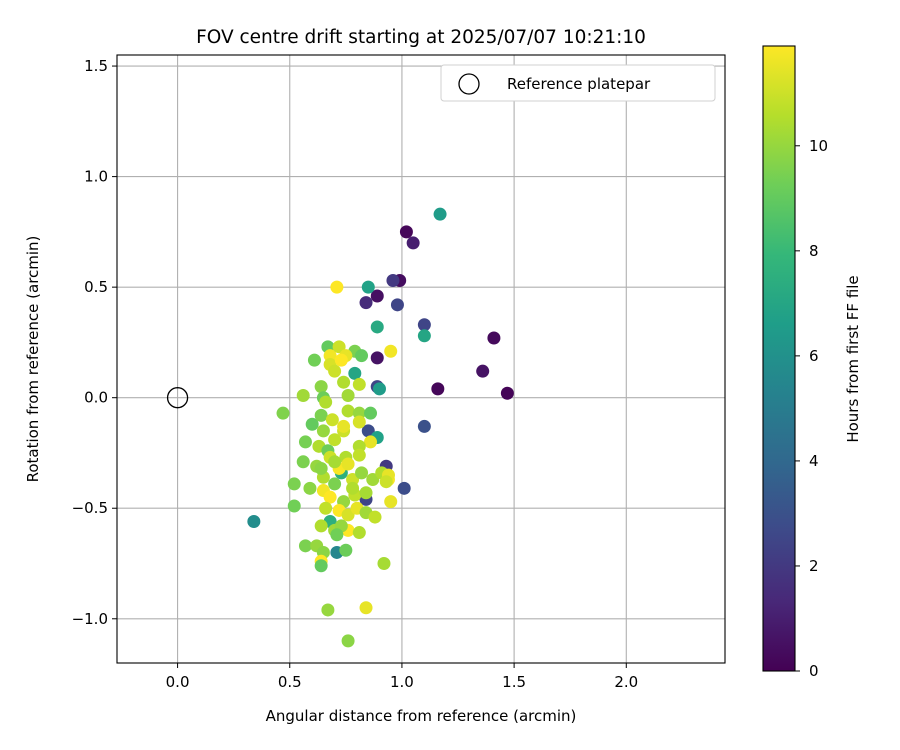 The width and height of the screenshot is (900, 750). I want to click on x-axis-label: Angular distance from reference (arcmin), so click(421, 716).